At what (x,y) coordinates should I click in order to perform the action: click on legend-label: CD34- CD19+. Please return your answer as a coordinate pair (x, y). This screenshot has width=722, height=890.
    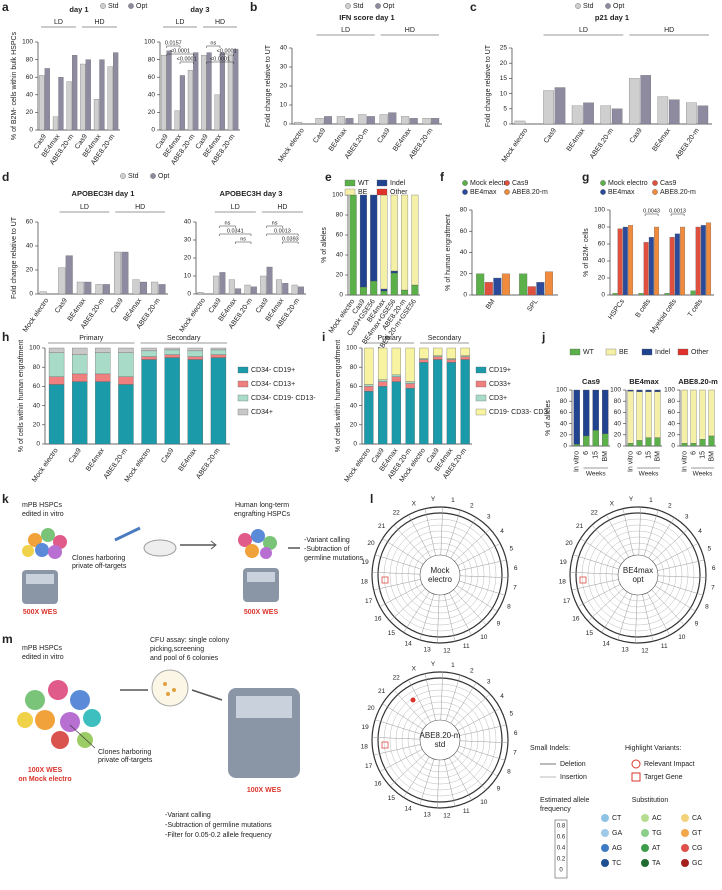
    Looking at the image, I should click on (273, 370).